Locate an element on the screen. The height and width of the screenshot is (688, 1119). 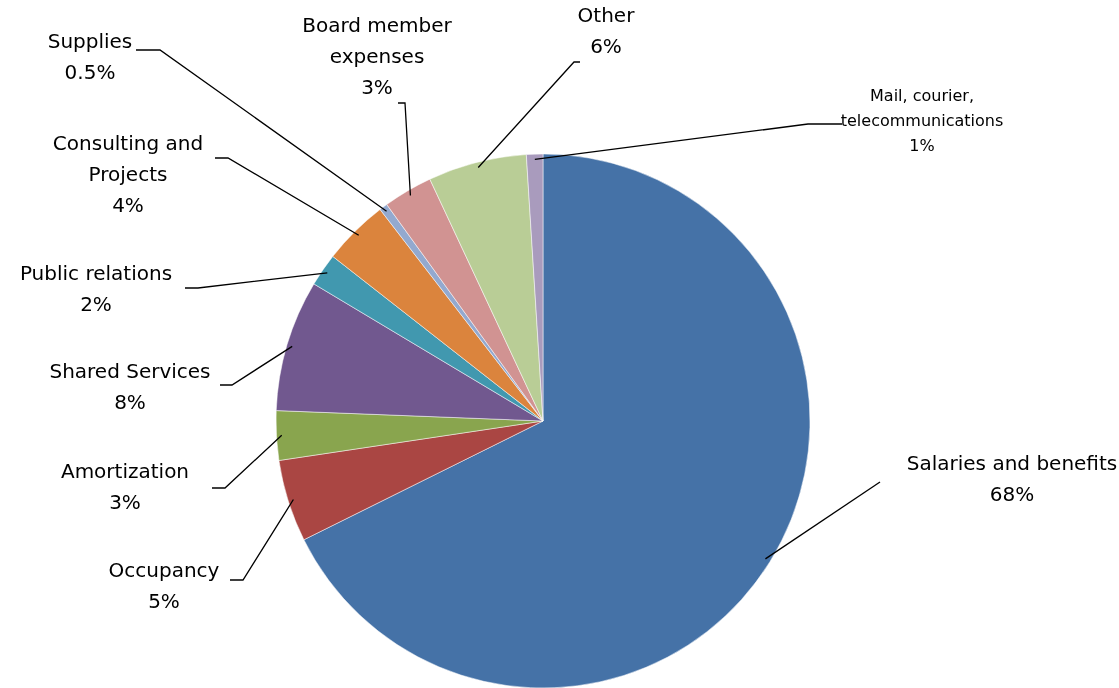
data-label: 1% is located at coordinates (922, 145).